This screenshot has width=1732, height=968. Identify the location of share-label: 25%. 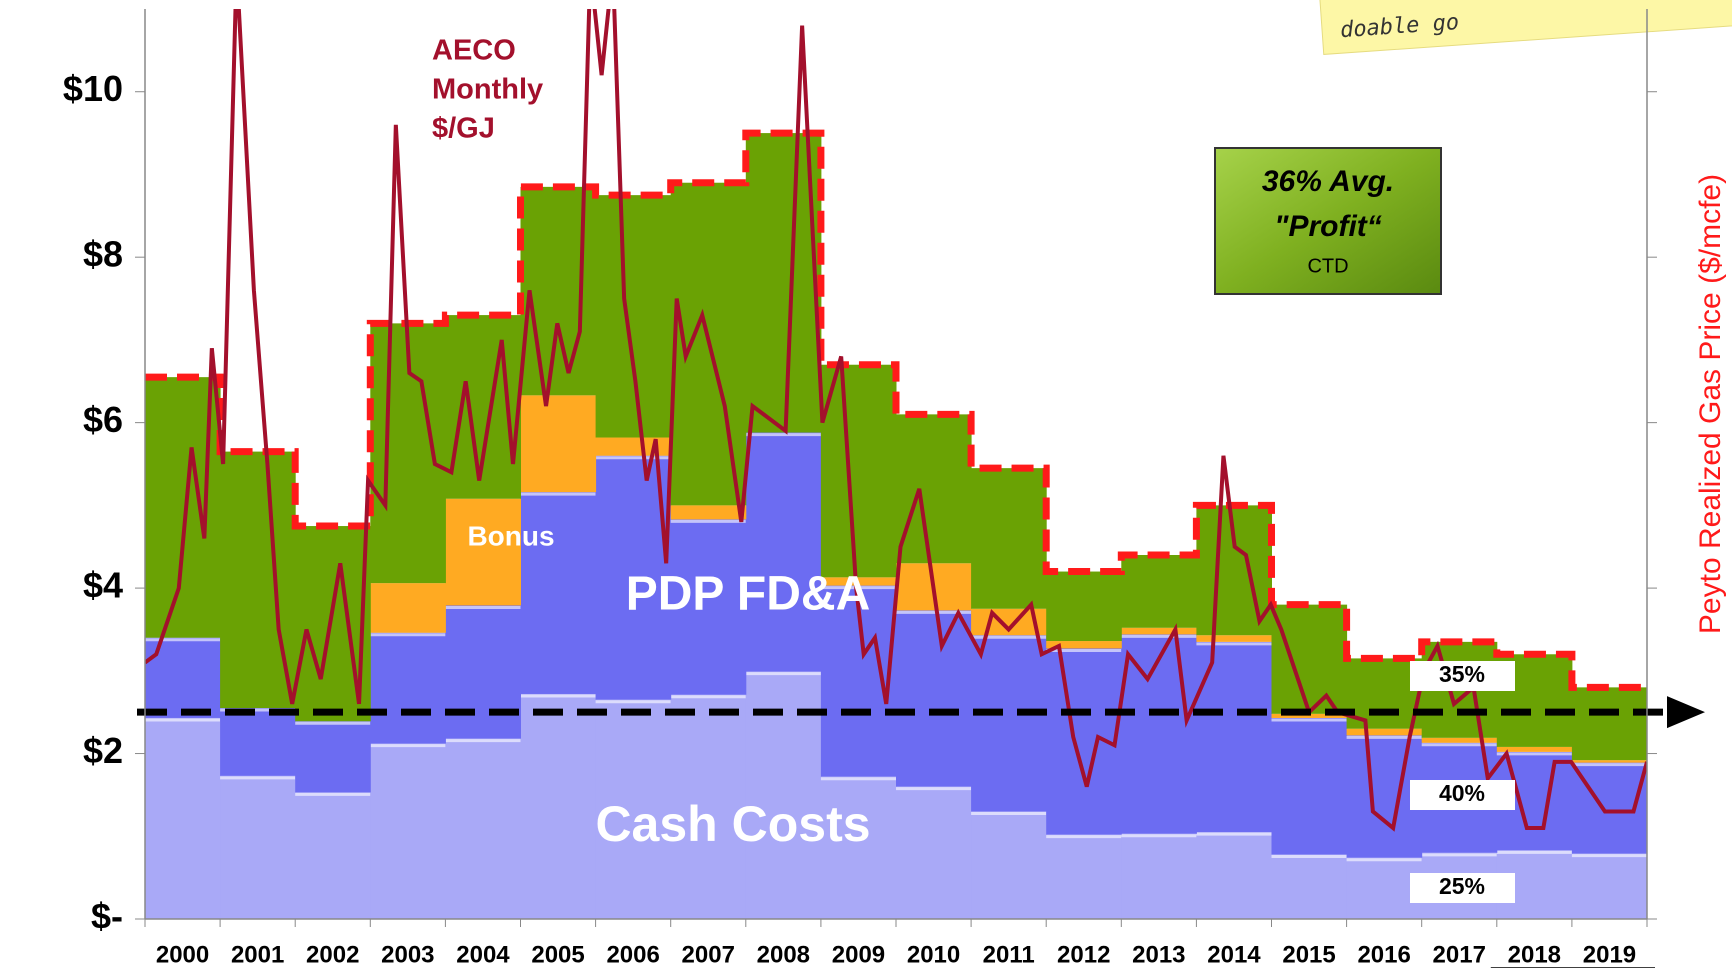
(1462, 886).